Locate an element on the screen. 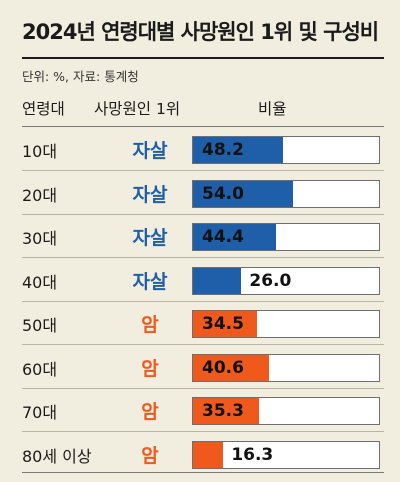 This screenshot has height=482, width=400. bar-value-label: 16.3 is located at coordinates (252, 454).